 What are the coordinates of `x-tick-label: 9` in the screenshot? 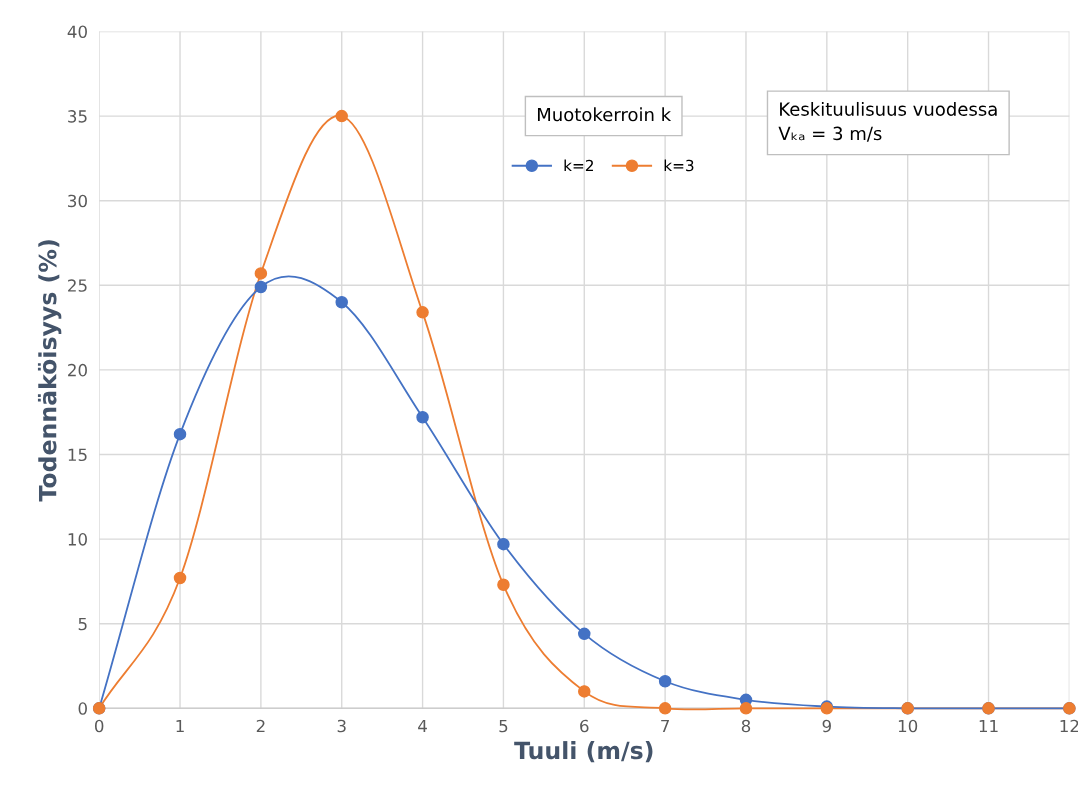 It's located at (826, 726).